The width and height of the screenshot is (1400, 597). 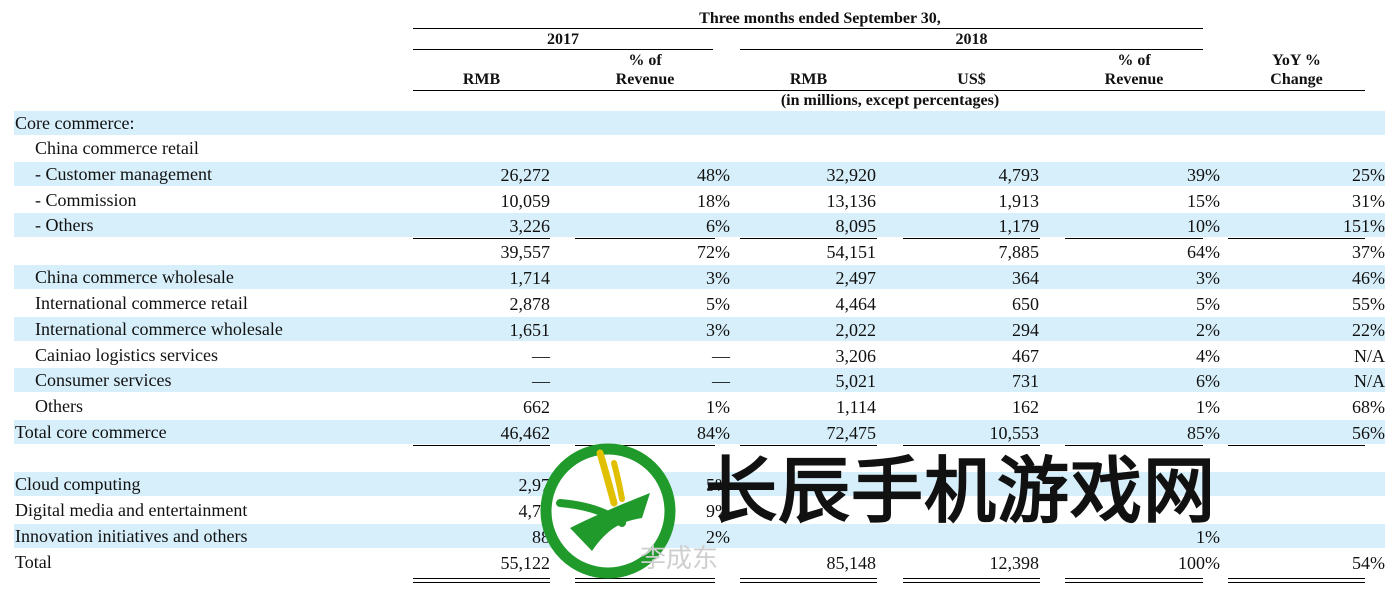 What do you see at coordinates (889, 90) in the screenshot?
I see `column-header-rule` at bounding box center [889, 90].